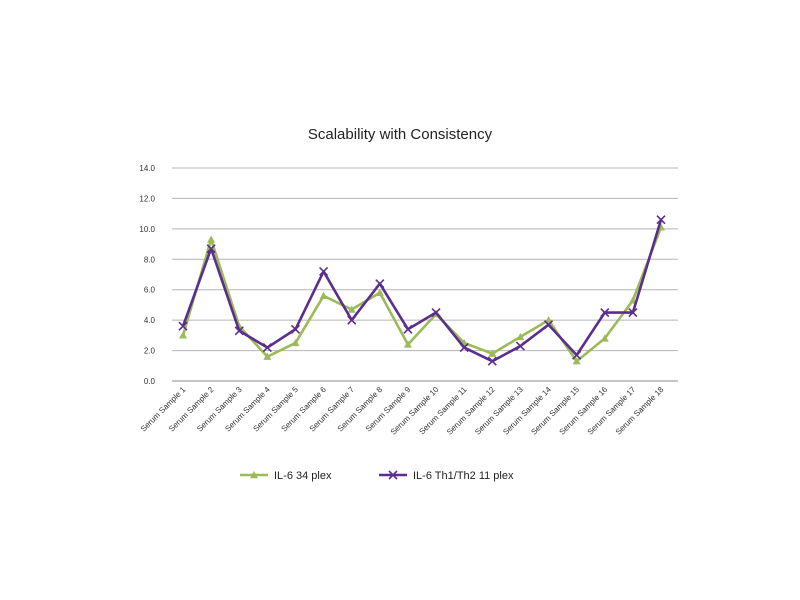 The image size is (800, 600). I want to click on y-tick-label: 10.0, so click(147, 229).